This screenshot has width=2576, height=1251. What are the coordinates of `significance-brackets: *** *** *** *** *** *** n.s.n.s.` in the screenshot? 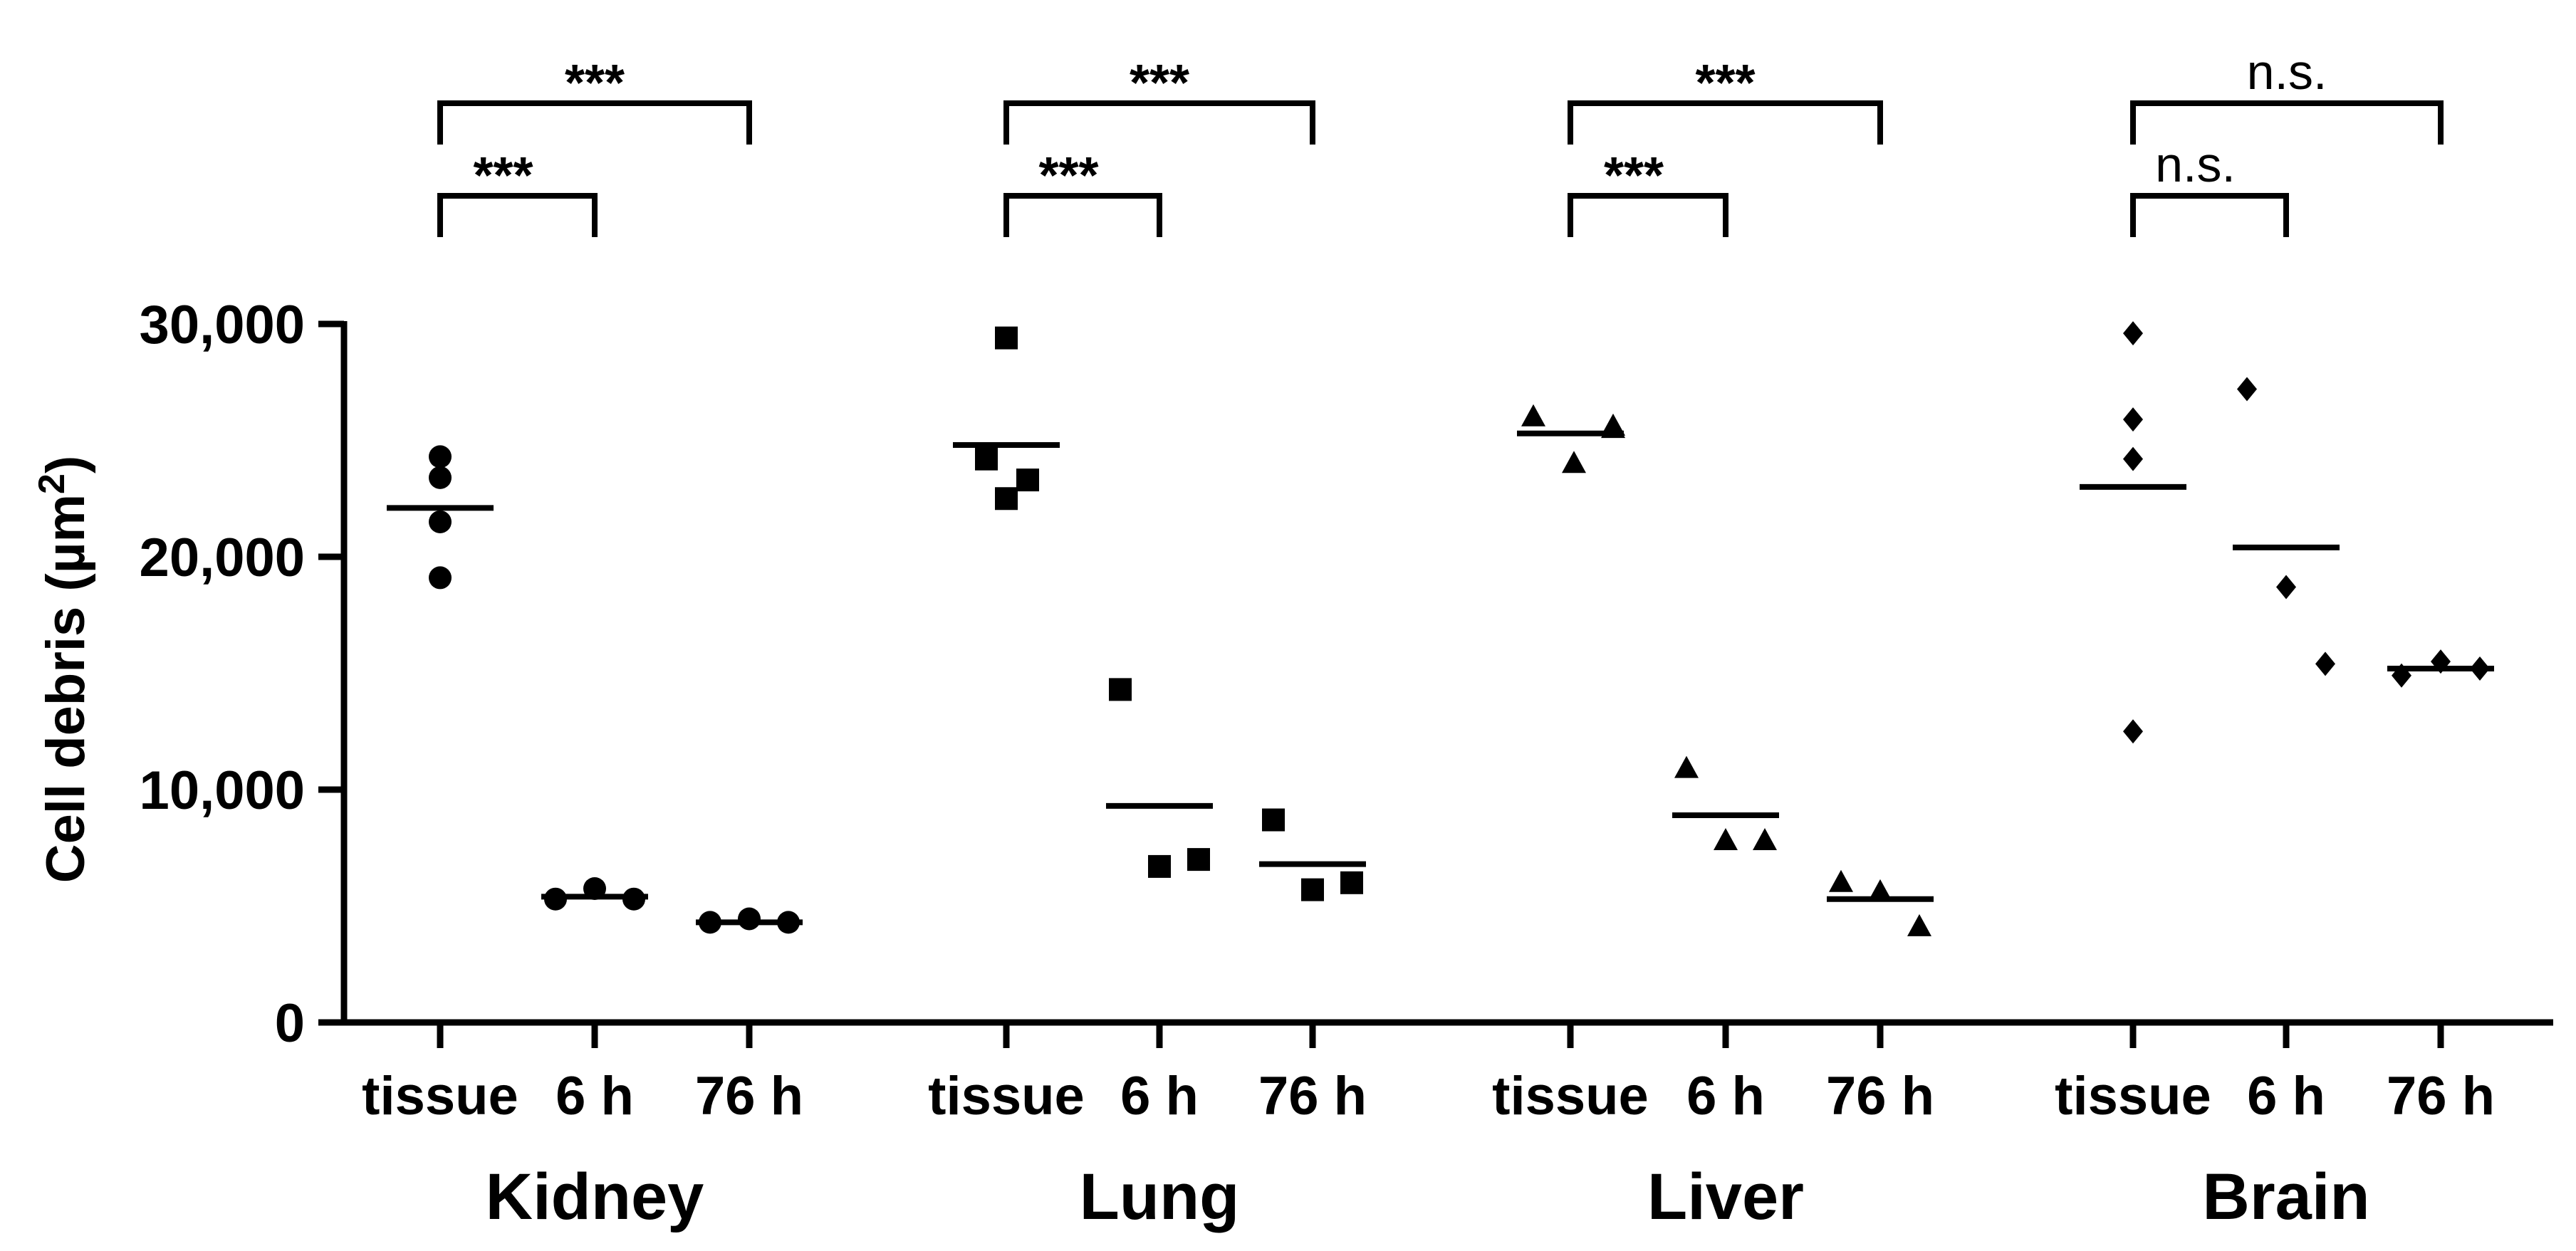 It's located at (1440, 141).